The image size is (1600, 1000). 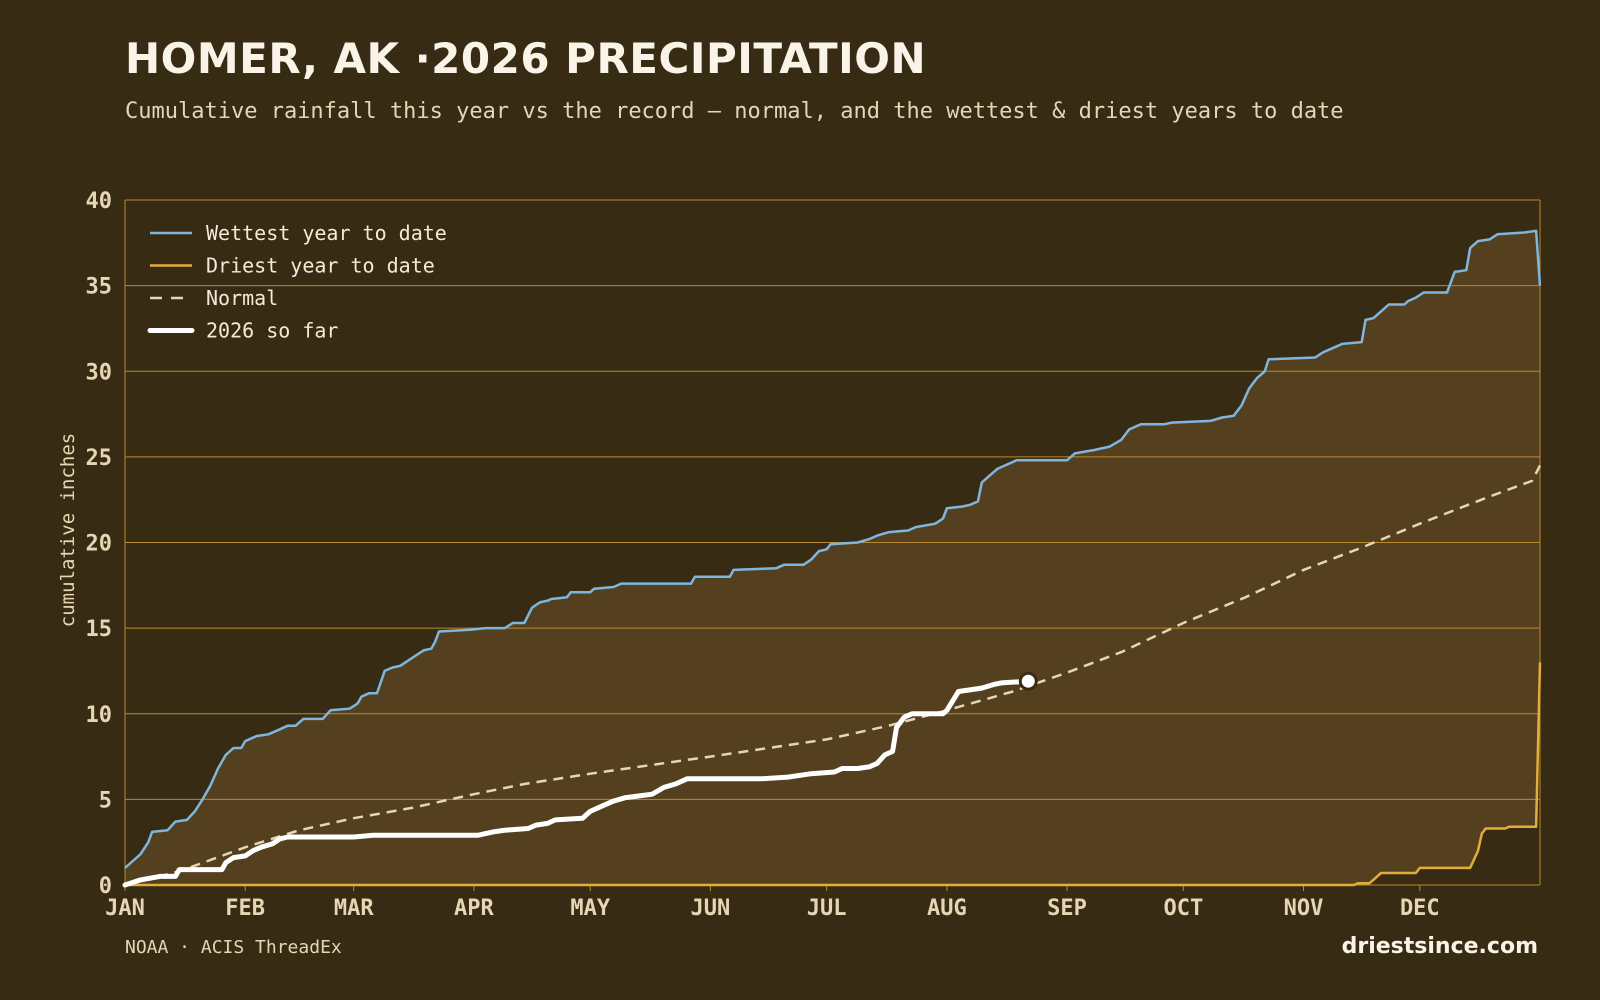 I want to click on source-note: NOAA · ACIS ThreadEx, so click(x=233, y=947).